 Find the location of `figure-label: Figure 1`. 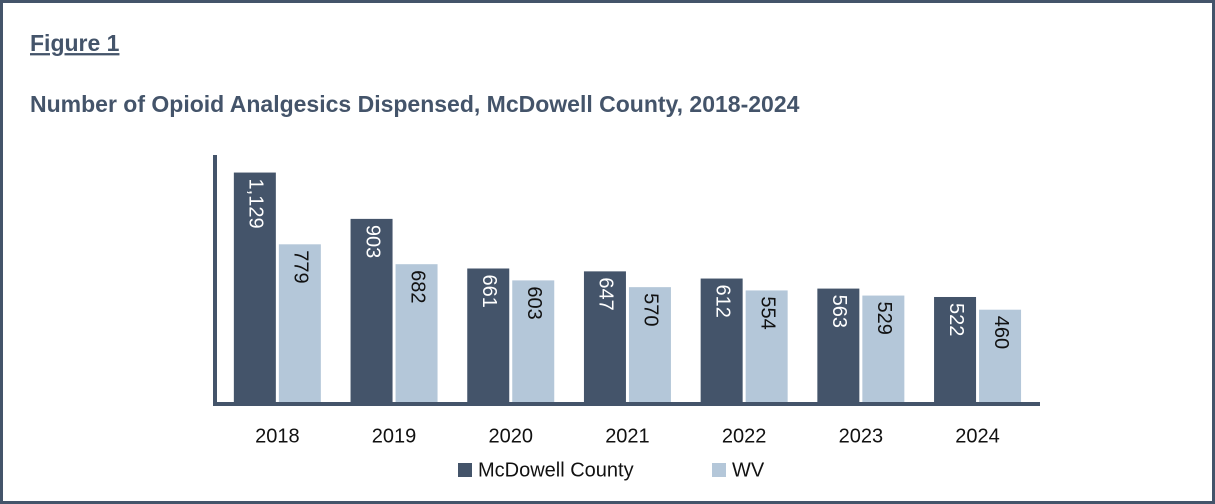

figure-label: Figure 1 is located at coordinates (75, 43).